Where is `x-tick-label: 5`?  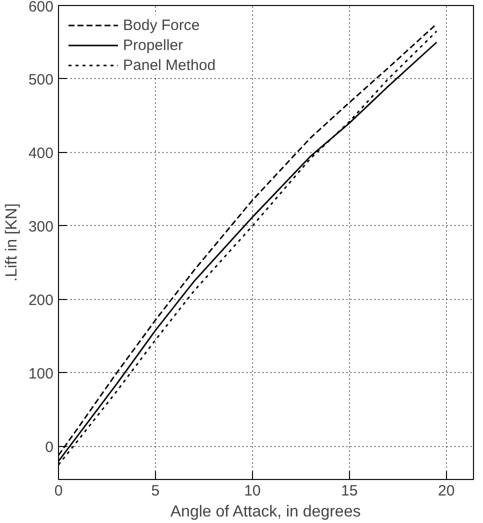 x-tick-label: 5 is located at coordinates (155, 491).